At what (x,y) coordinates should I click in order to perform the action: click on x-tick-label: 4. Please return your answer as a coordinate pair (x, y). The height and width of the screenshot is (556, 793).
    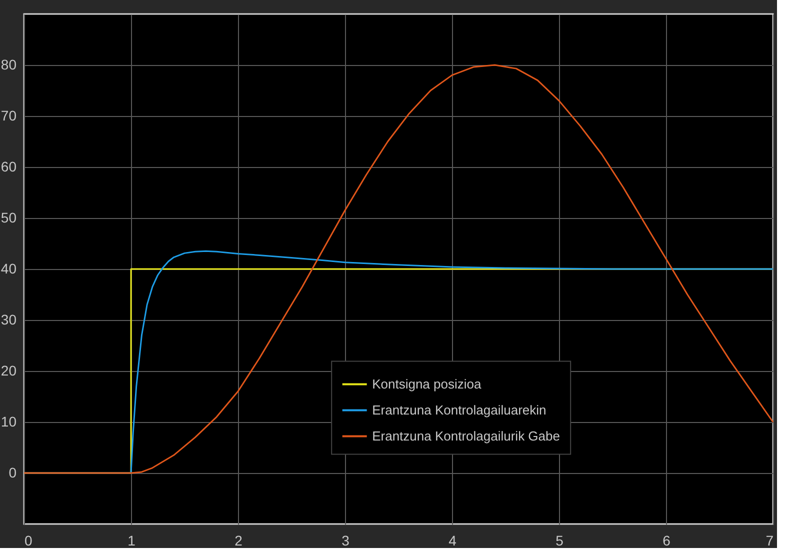
    Looking at the image, I should click on (452, 540).